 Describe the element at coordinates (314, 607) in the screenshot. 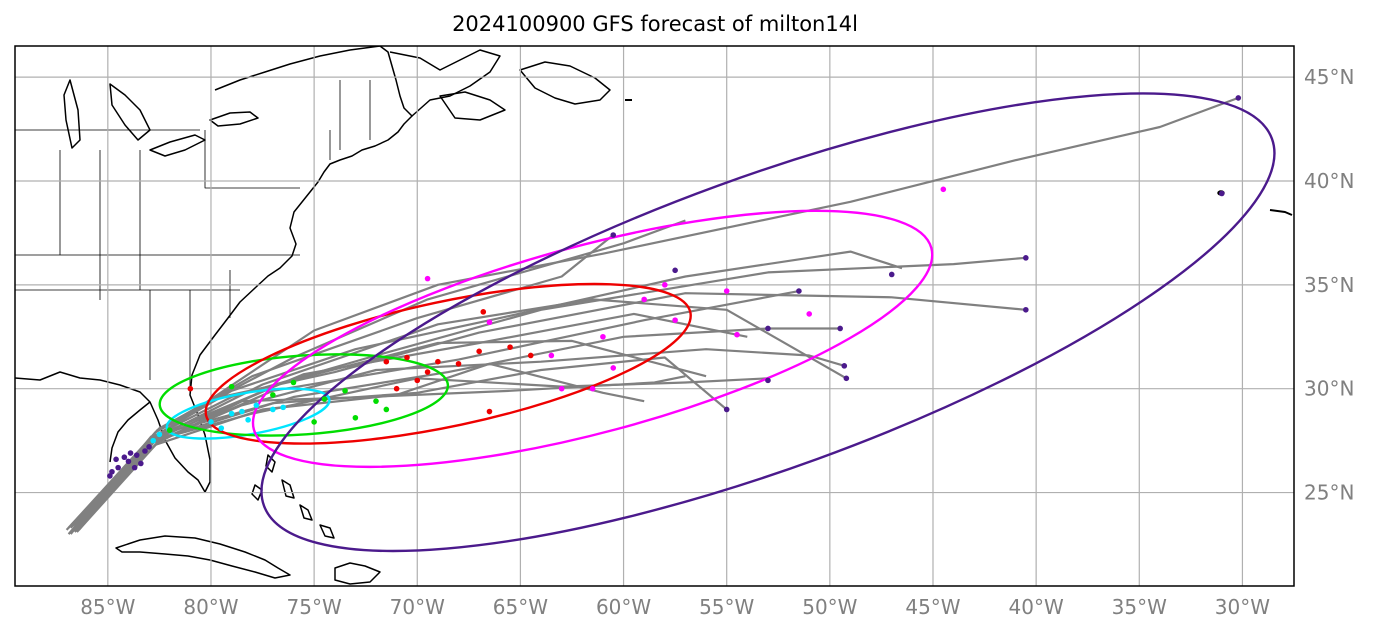

I see `lon-tick-label: 75°W` at that location.